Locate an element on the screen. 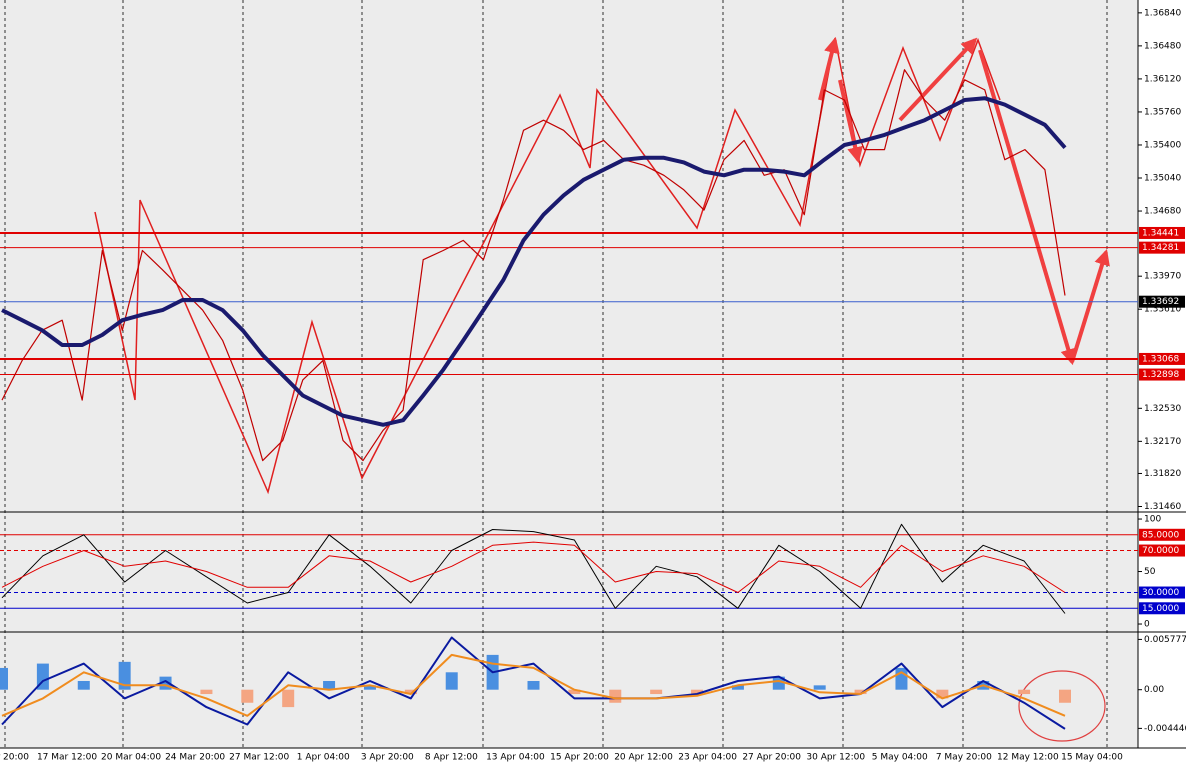  y-tick-label: 1.36480 is located at coordinates (1162, 46).